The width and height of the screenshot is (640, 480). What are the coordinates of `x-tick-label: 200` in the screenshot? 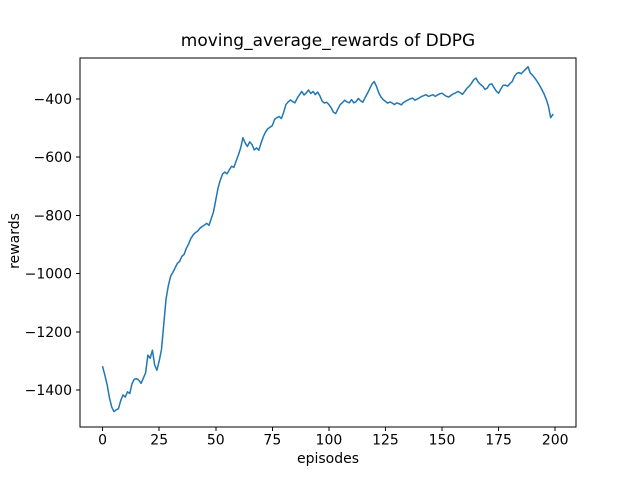 It's located at (555, 441).